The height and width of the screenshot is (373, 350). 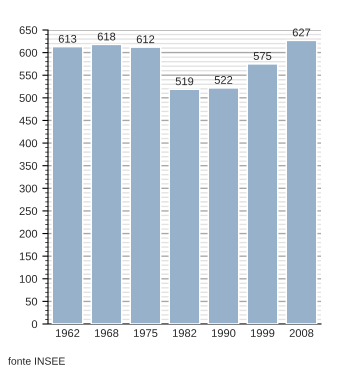 I want to click on data-label: 618, so click(x=107, y=36).